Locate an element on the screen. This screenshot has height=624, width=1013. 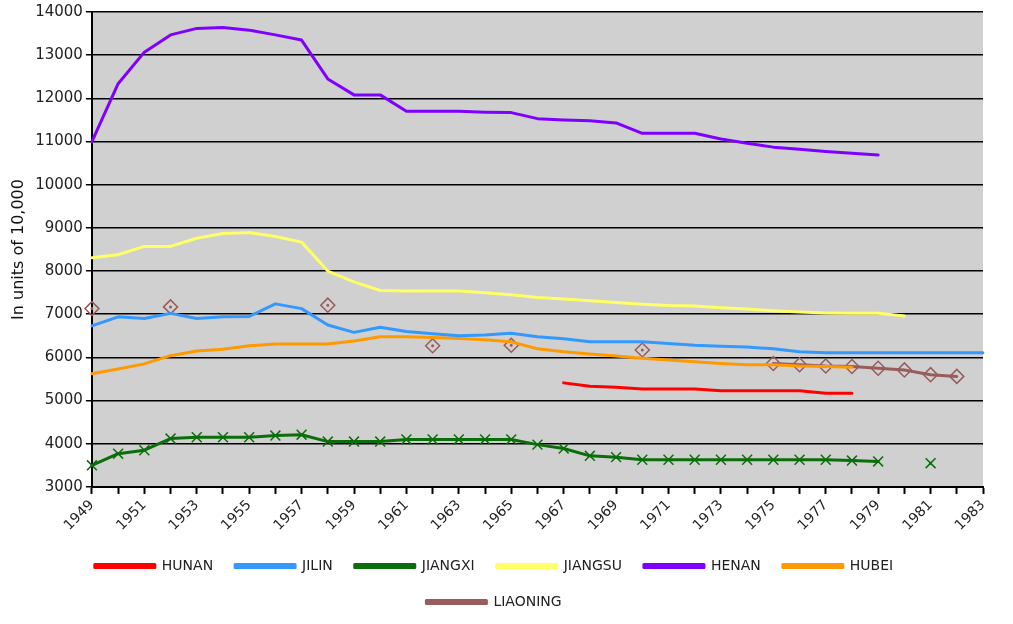
y-tick-label: 12000 is located at coordinates (59, 97).